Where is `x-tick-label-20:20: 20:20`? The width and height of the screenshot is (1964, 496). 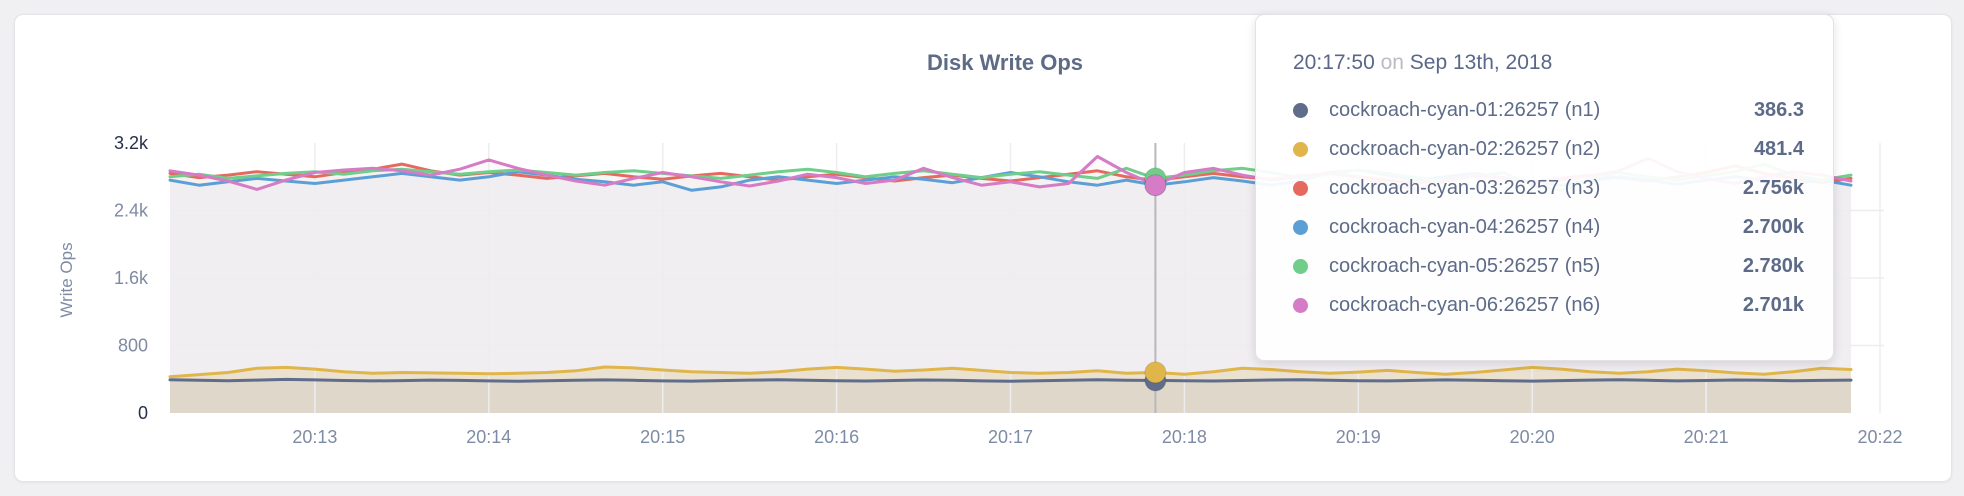
x-tick-label-20:20: 20:20 is located at coordinates (1532, 437).